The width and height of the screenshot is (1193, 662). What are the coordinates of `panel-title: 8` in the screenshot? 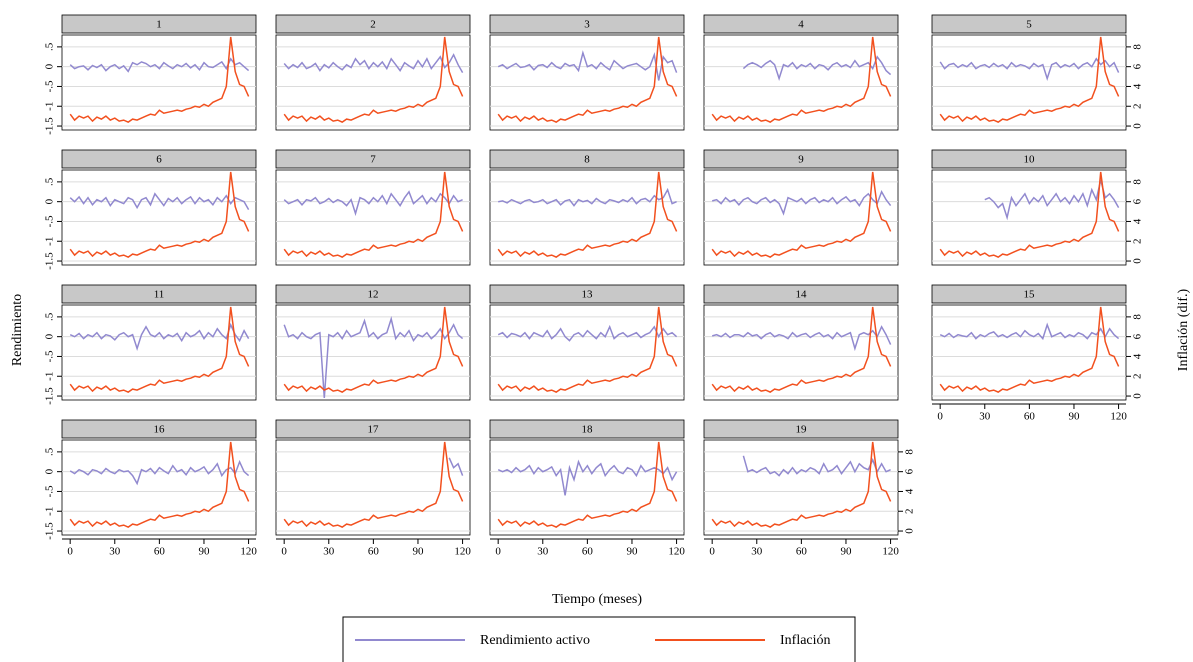 It's located at (587, 160).